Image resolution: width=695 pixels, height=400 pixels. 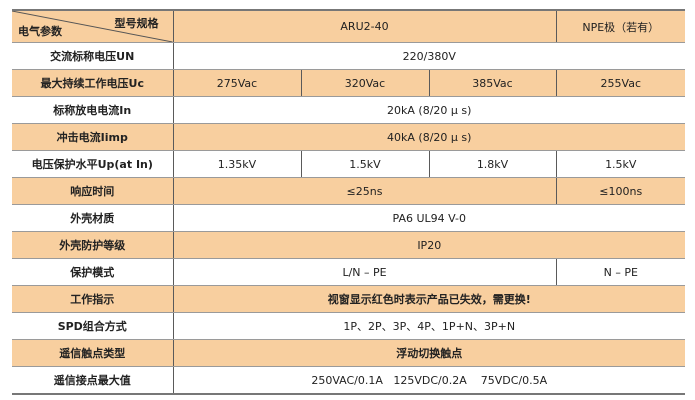 I want to click on cell: PA6 UL94 V-0, so click(x=429, y=218).